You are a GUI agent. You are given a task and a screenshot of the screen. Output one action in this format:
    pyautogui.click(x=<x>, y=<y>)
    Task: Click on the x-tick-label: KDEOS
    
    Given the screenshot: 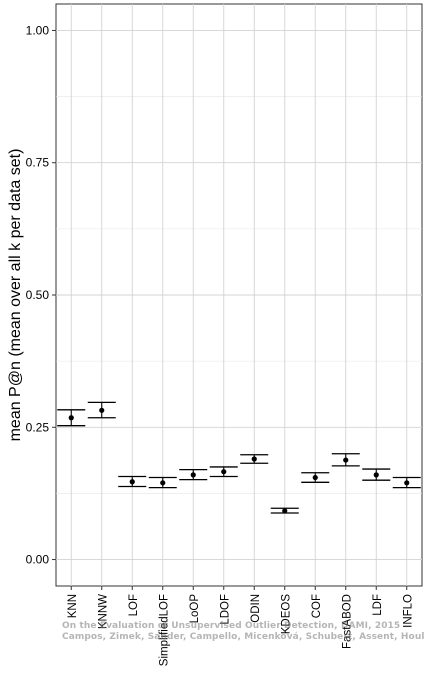 What is the action you would take?
    pyautogui.click(x=286, y=614)
    